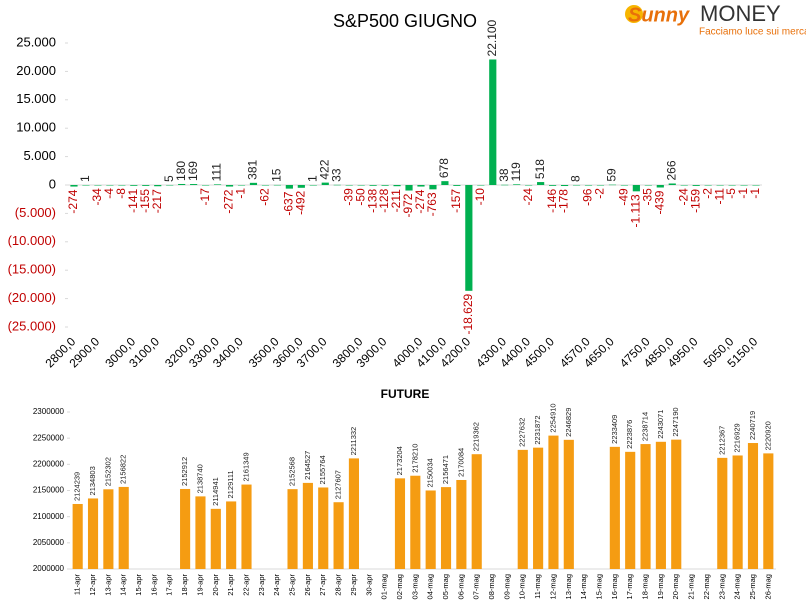 The width and height of the screenshot is (806, 612). What do you see at coordinates (659, 202) in the screenshot?
I see `data-label: -439` at bounding box center [659, 202].